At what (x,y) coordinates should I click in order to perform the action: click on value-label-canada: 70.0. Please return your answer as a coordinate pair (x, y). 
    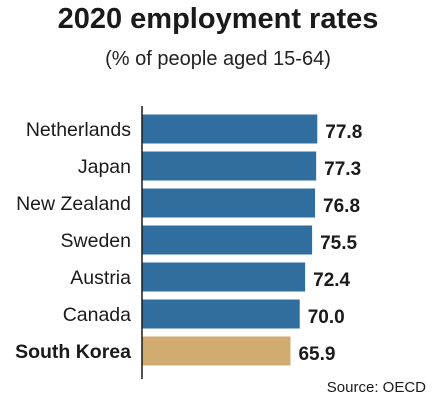
    Looking at the image, I should click on (326, 317).